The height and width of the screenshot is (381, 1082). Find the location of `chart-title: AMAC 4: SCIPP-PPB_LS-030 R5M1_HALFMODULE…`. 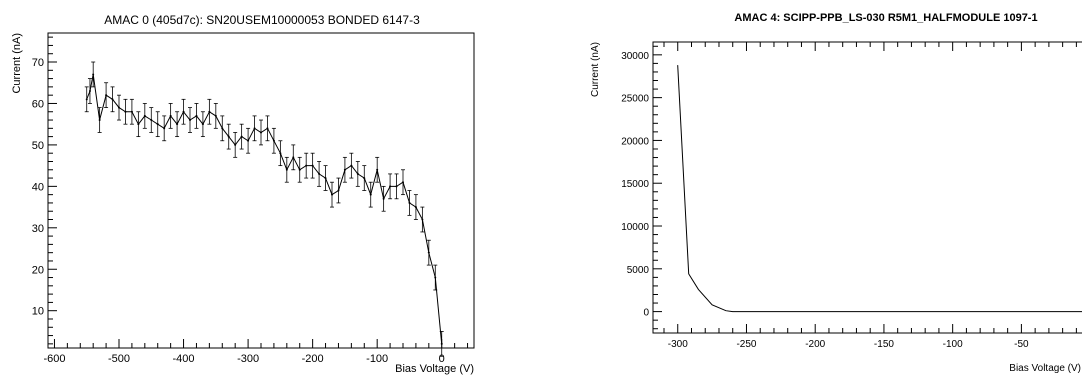

chart-title: AMAC 4: SCIPP-PPB_LS-030 R5M1_HALFMODULE… is located at coordinates (885, 18).